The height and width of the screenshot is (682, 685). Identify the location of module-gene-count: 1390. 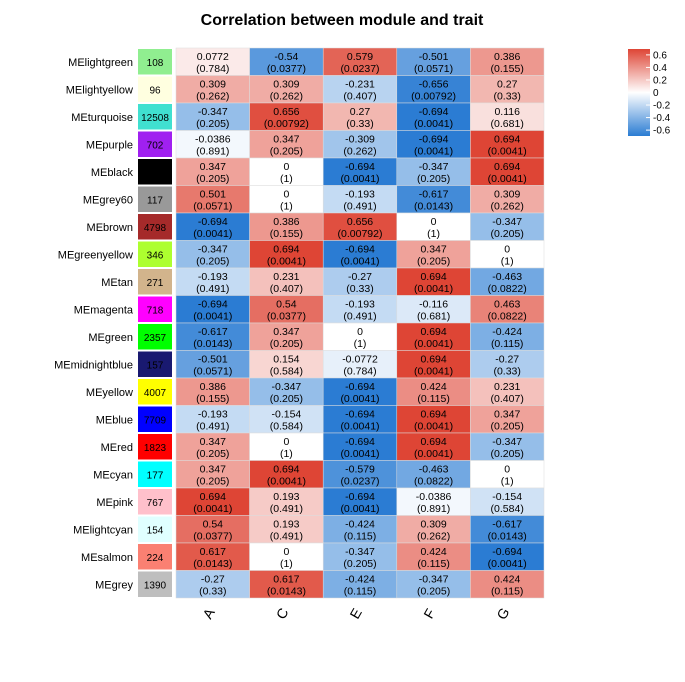
(155, 585).